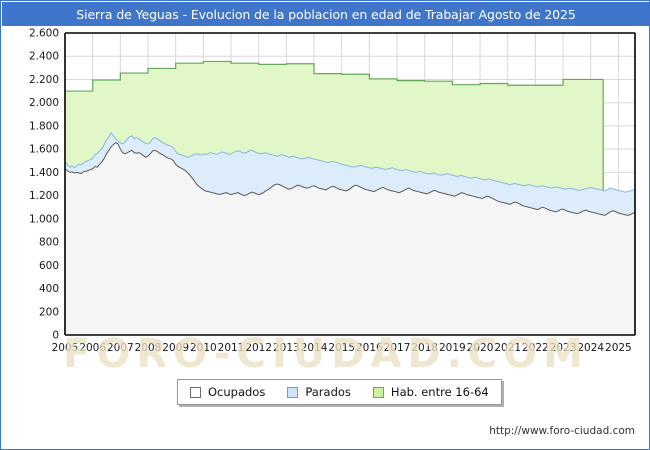 The width and height of the screenshot is (650, 450). What do you see at coordinates (49, 312) in the screenshot?
I see `svg-text: 200` at bounding box center [49, 312].